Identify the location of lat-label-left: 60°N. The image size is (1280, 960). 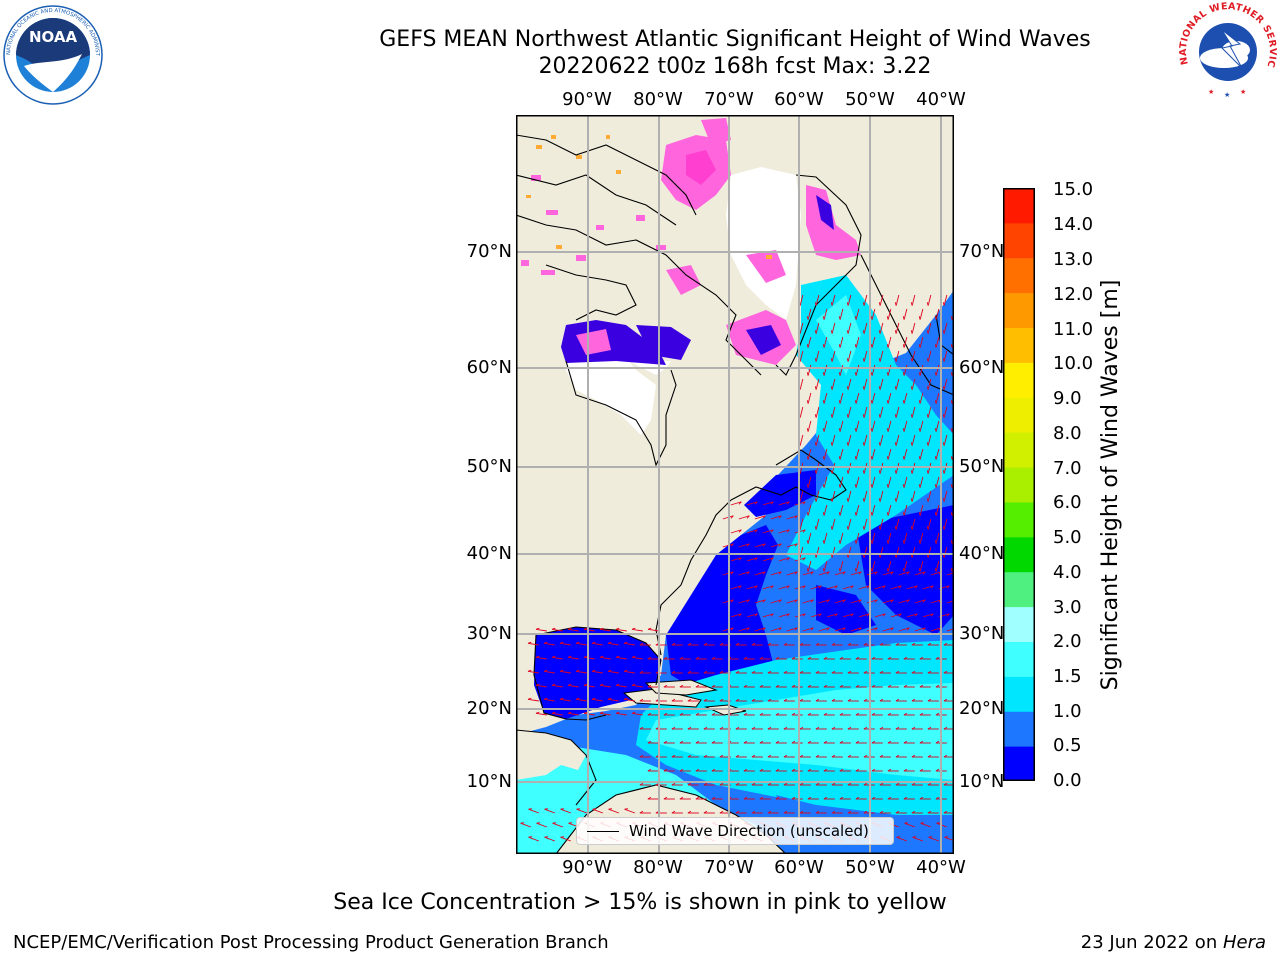
(489, 367).